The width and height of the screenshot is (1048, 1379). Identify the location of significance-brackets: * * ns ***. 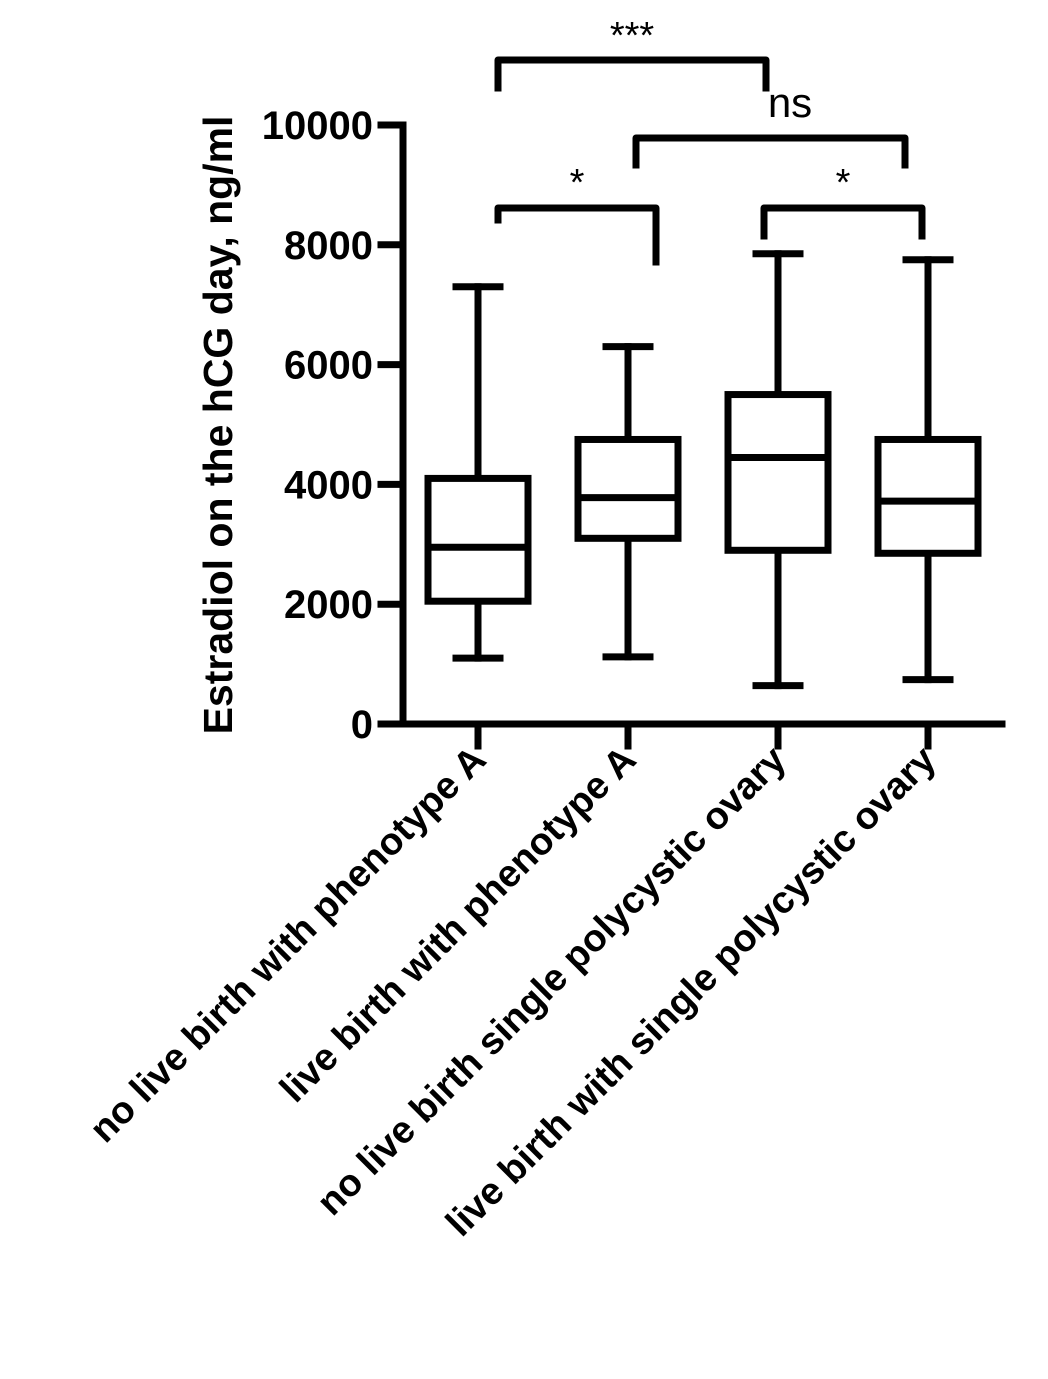
(710, 140).